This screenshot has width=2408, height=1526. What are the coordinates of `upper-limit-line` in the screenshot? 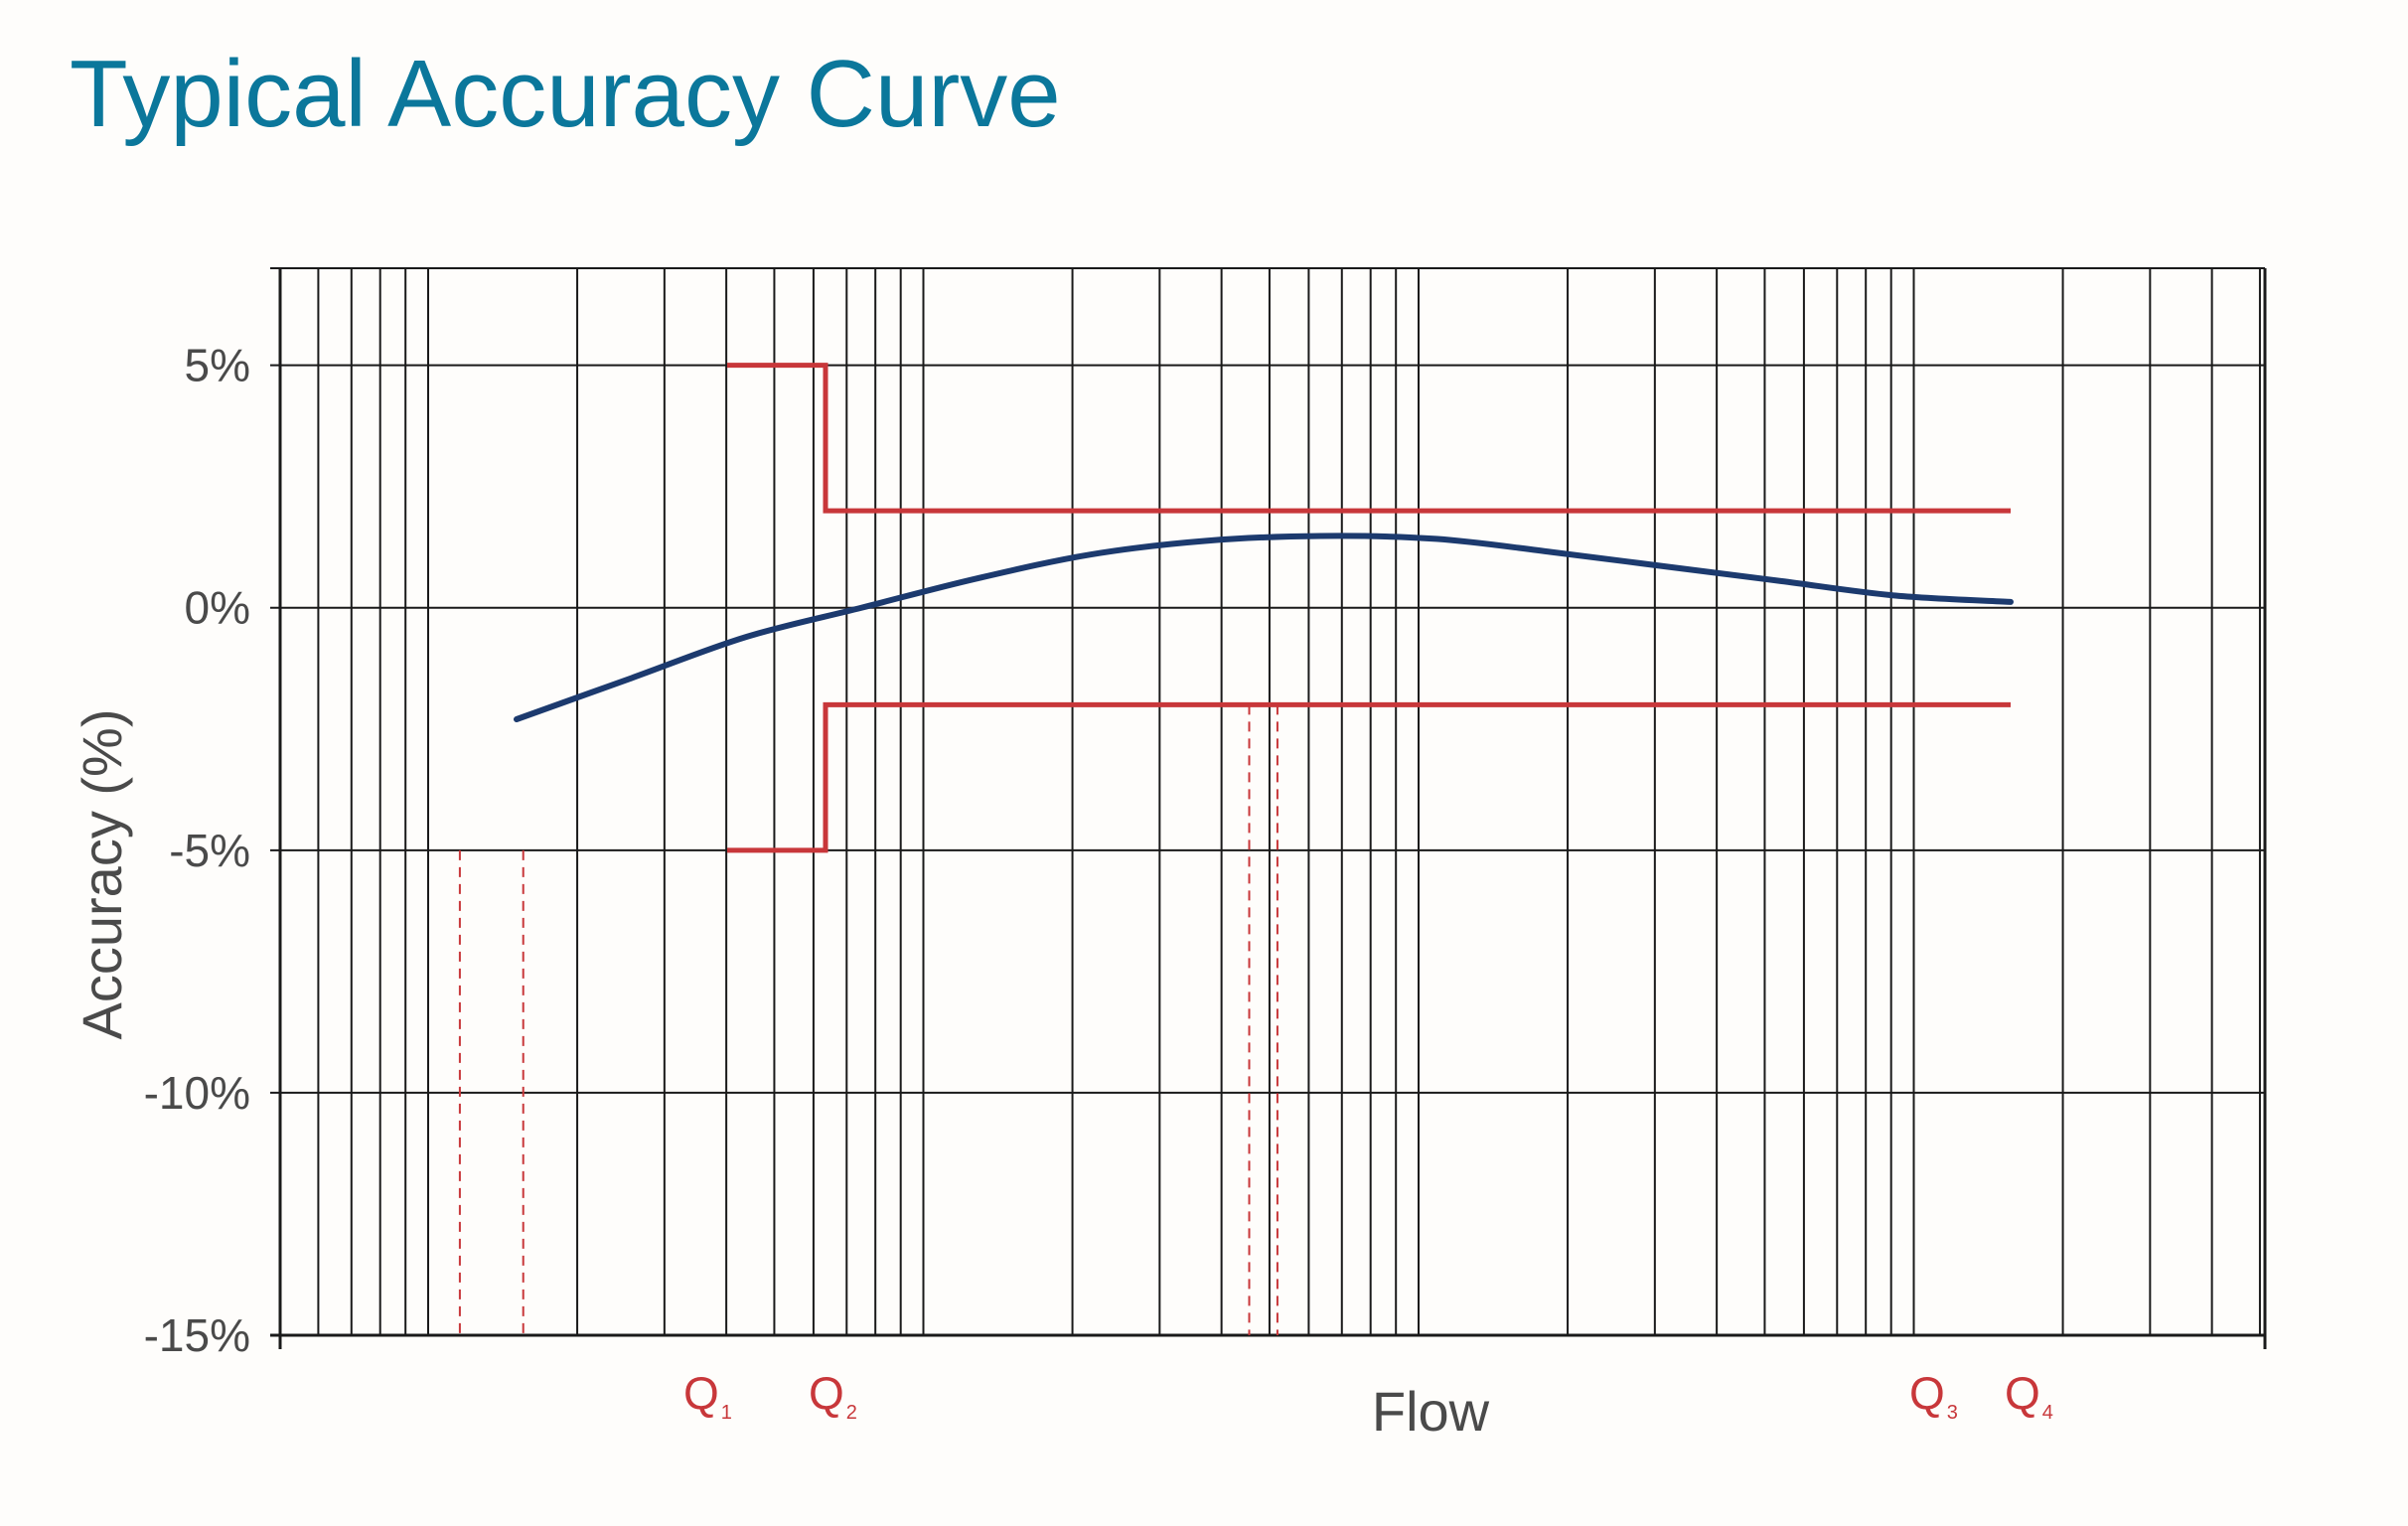 It's located at (1369, 438).